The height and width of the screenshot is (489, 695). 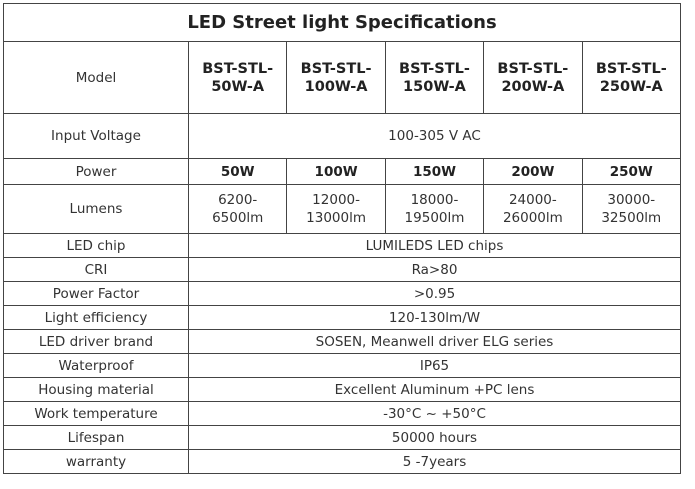 I want to click on spec-row: CRI Ra>80, so click(x=342, y=269).